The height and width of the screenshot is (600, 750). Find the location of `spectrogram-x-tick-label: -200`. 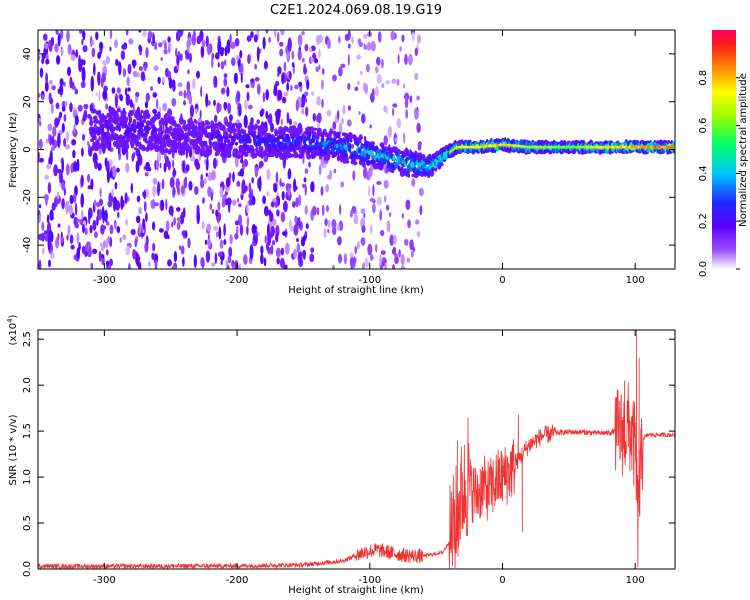

spectrogram-x-tick-label: -200 is located at coordinates (237, 280).